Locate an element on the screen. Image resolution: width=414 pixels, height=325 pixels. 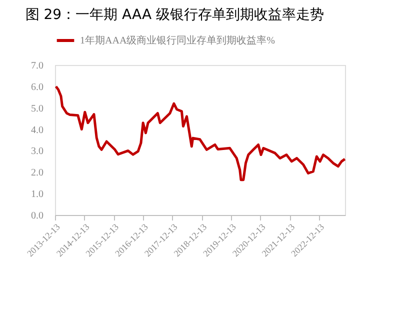
y-tick-label: 4.0 is located at coordinates (37, 130).